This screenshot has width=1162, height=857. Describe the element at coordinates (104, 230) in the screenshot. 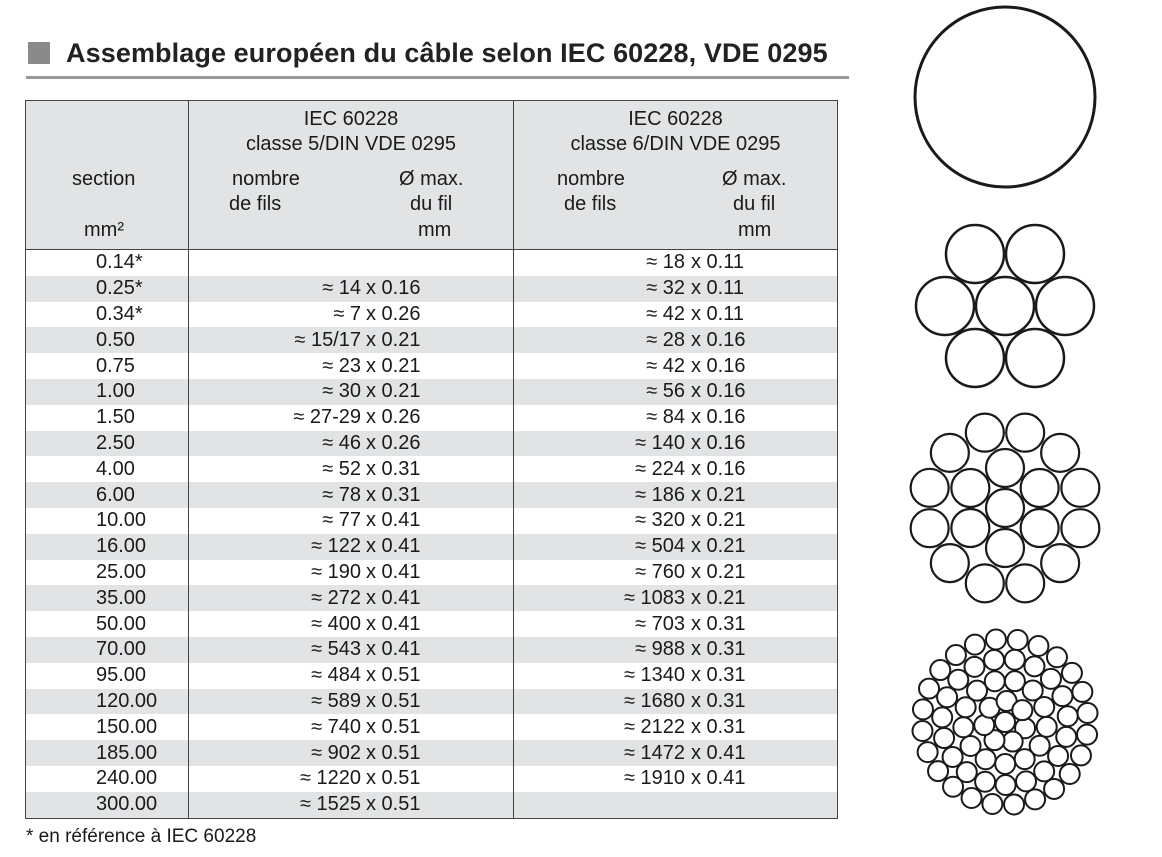

I see `header-section-unit: mm²` at that location.